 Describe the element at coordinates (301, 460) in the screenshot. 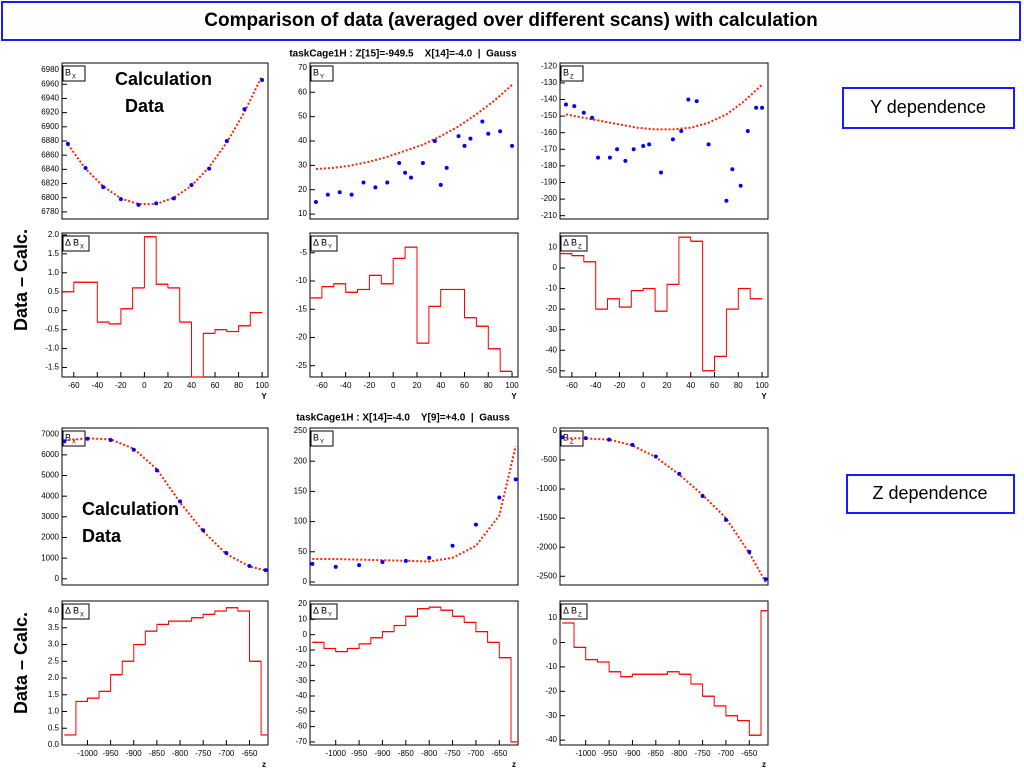

I see `y-tick-label: 200` at that location.